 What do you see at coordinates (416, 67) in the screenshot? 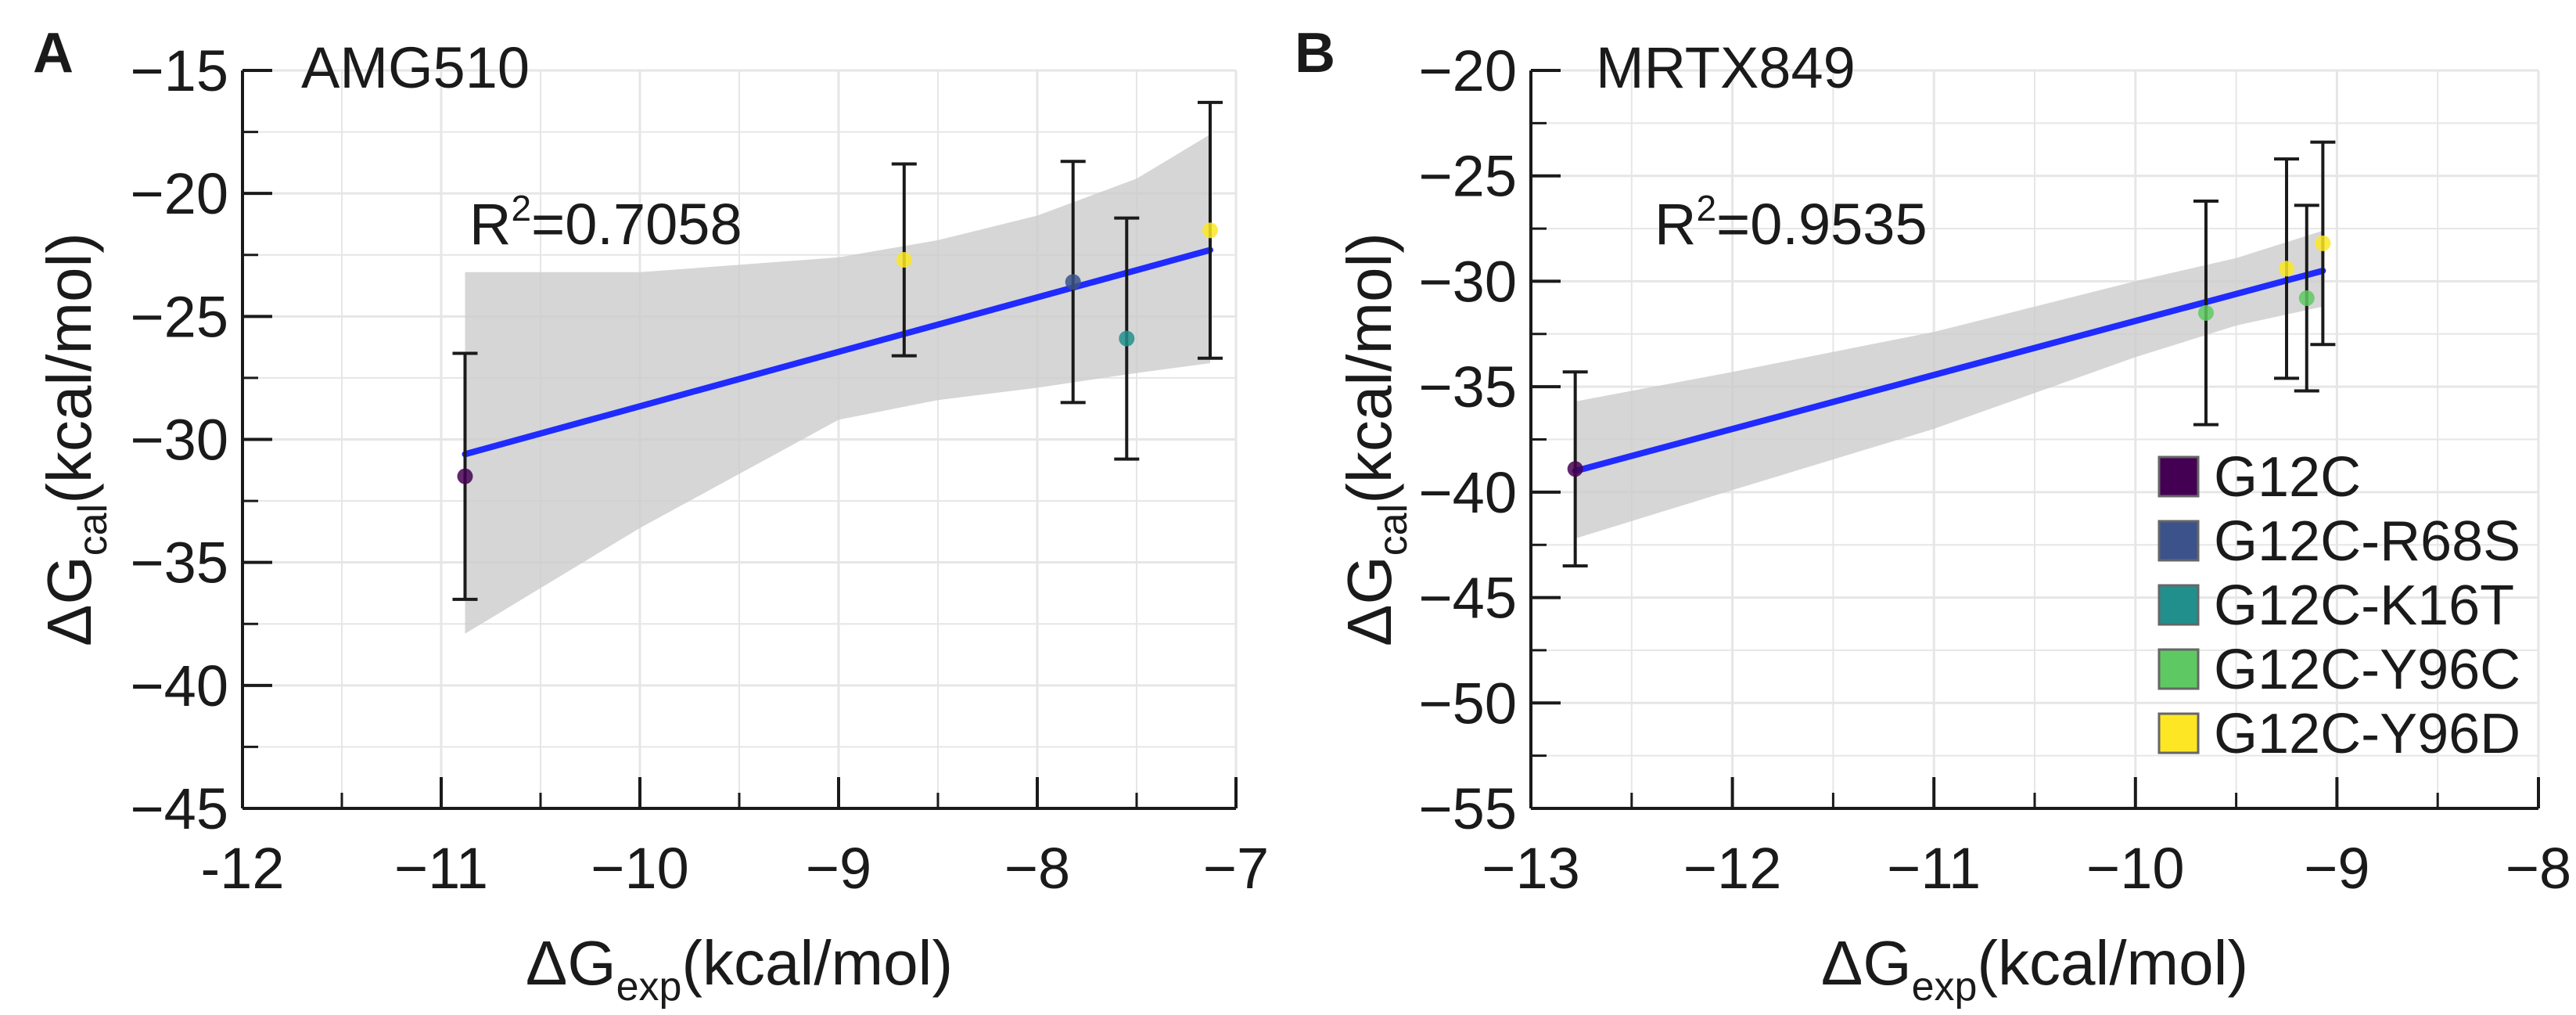
I see `panel-title: AMG510` at bounding box center [416, 67].